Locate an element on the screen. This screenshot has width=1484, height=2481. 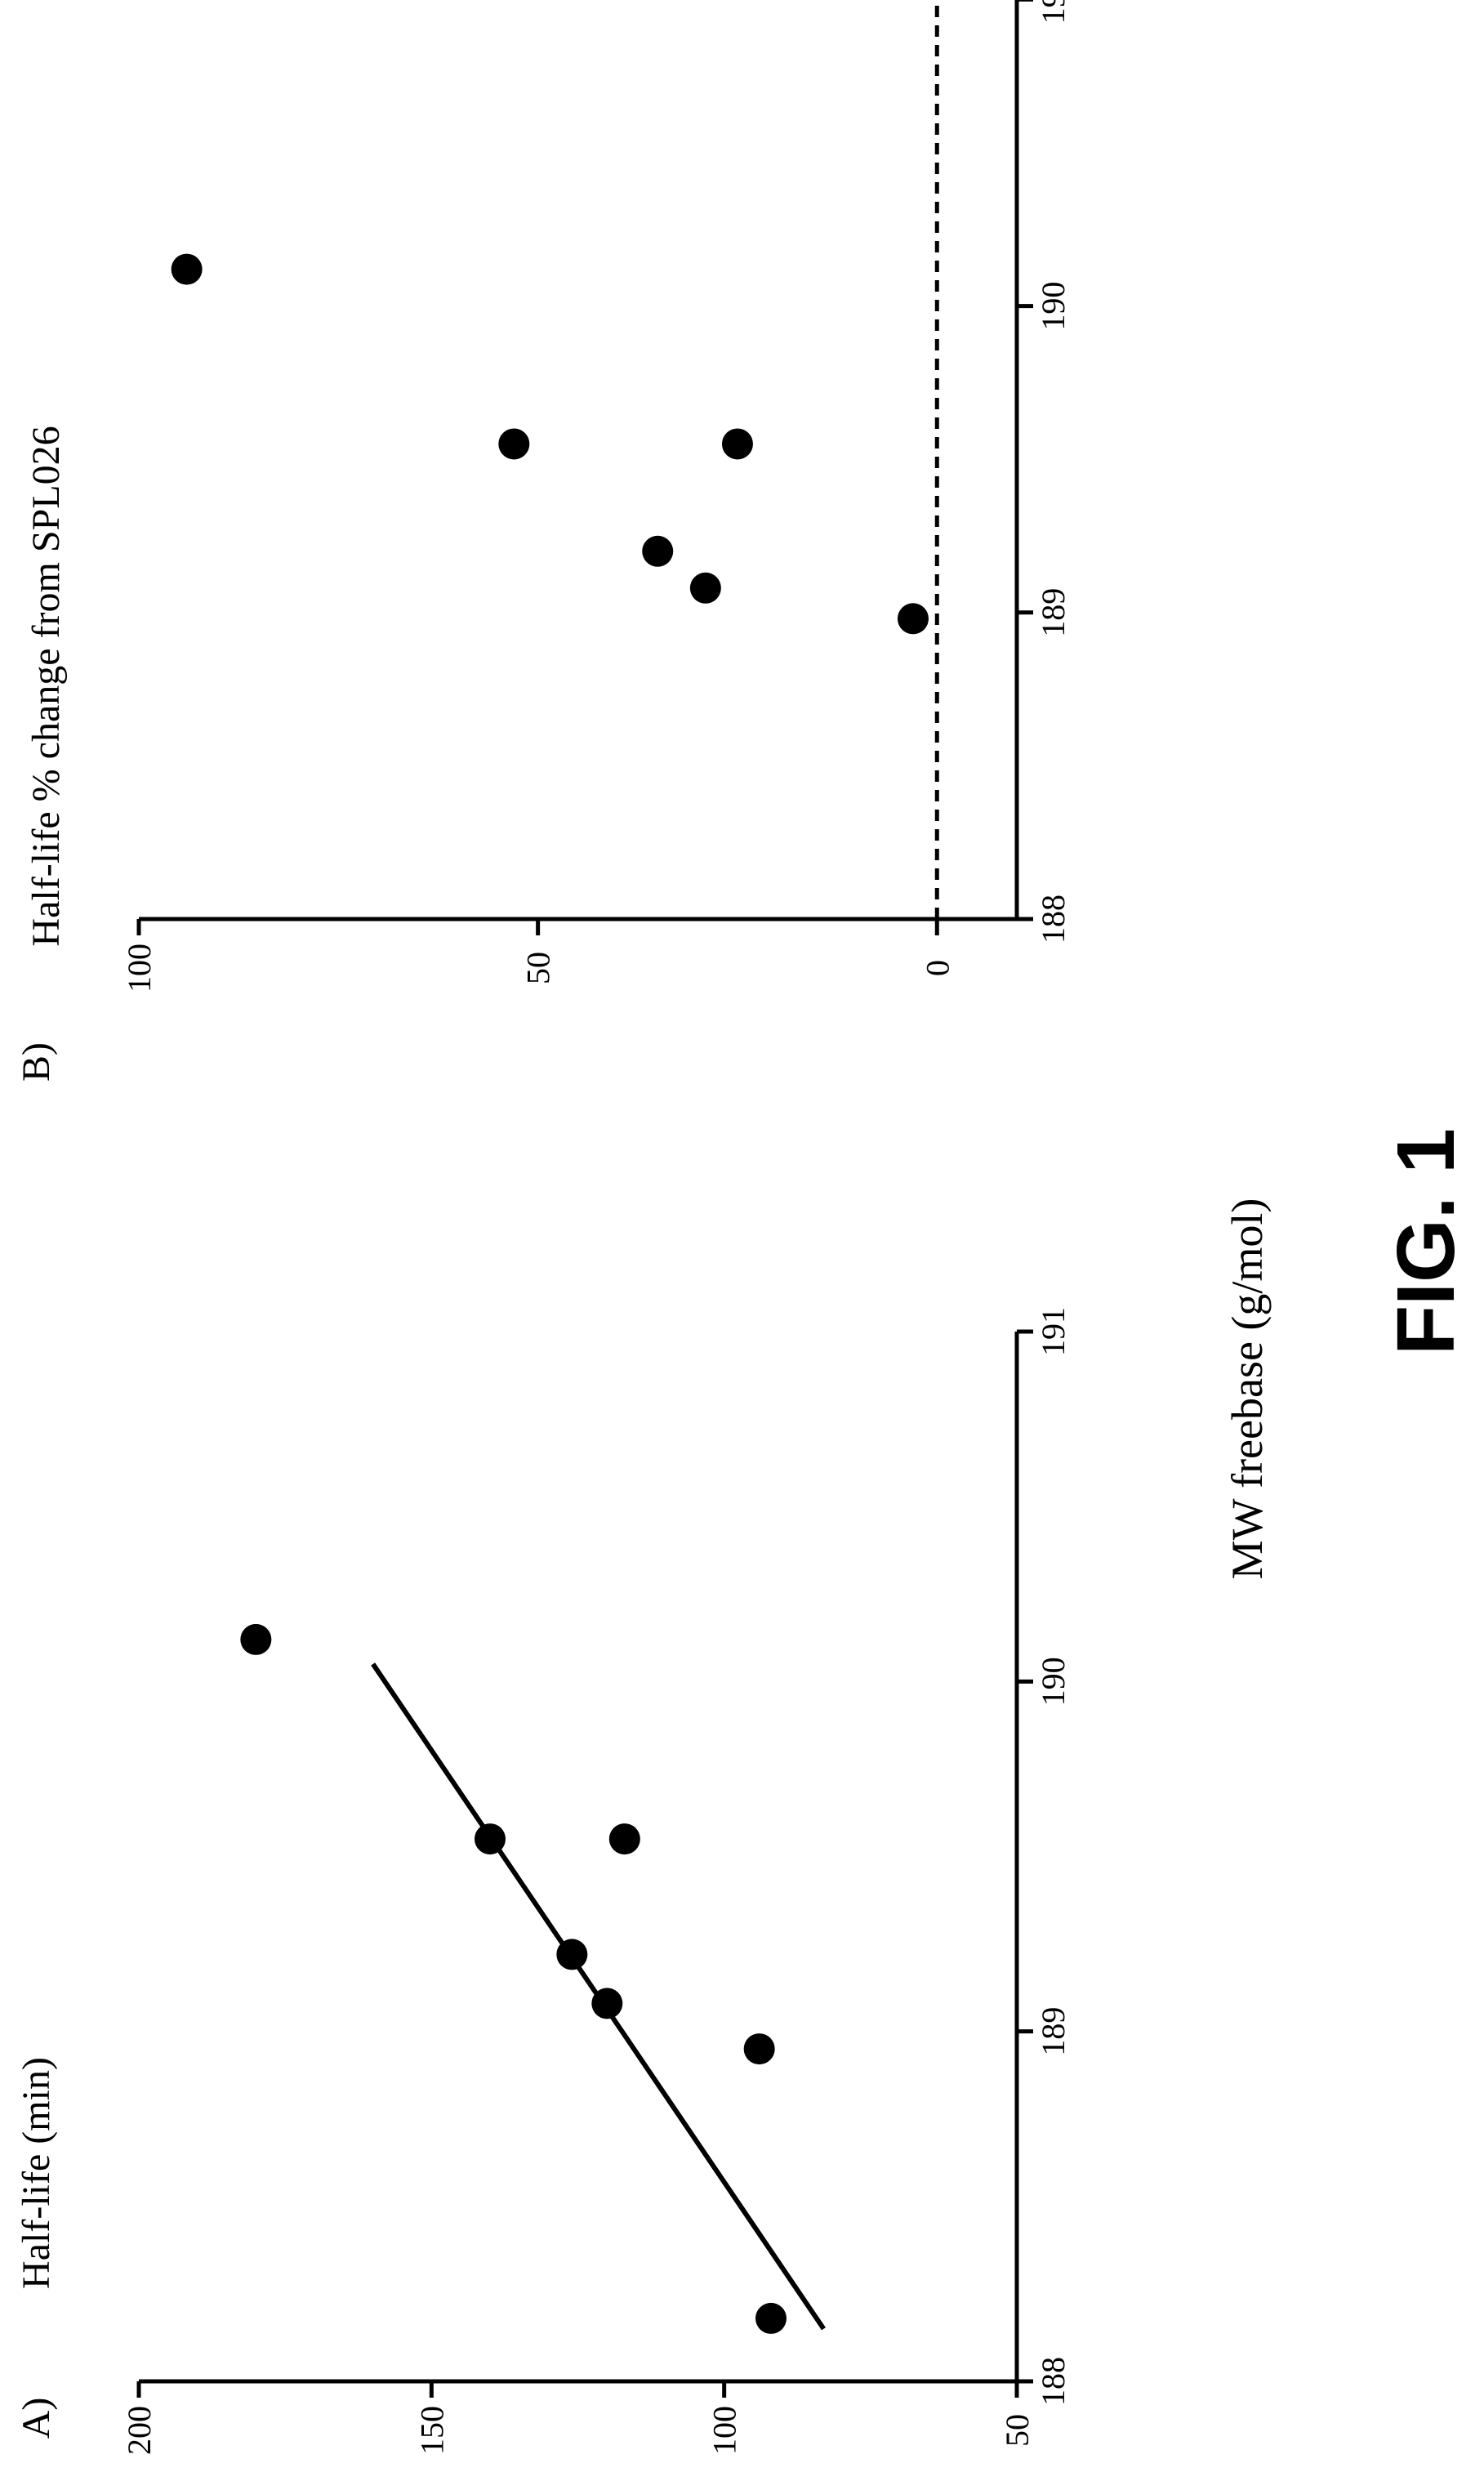
panel-a-y-tick-label: 50 is located at coordinates (1017, 2430).